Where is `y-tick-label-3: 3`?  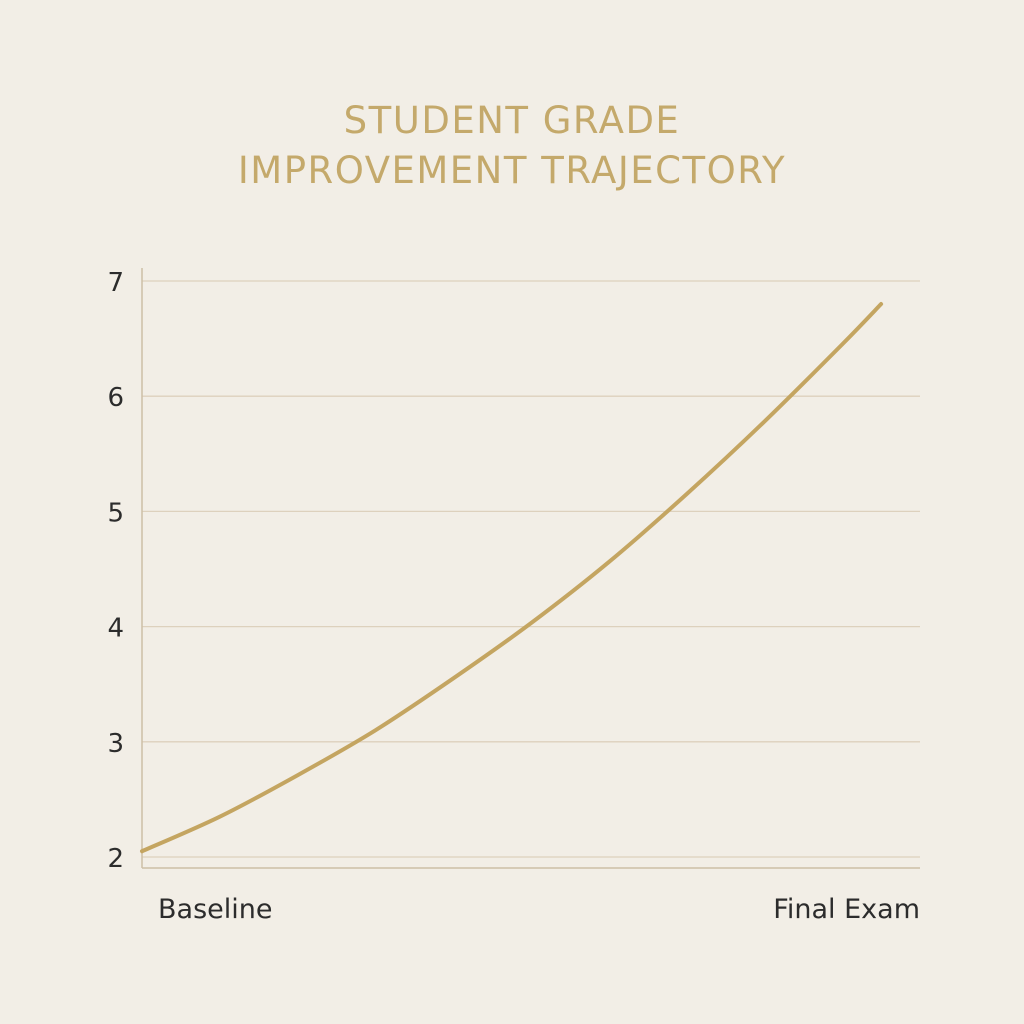
y-tick-label-3: 3 is located at coordinates (115, 744).